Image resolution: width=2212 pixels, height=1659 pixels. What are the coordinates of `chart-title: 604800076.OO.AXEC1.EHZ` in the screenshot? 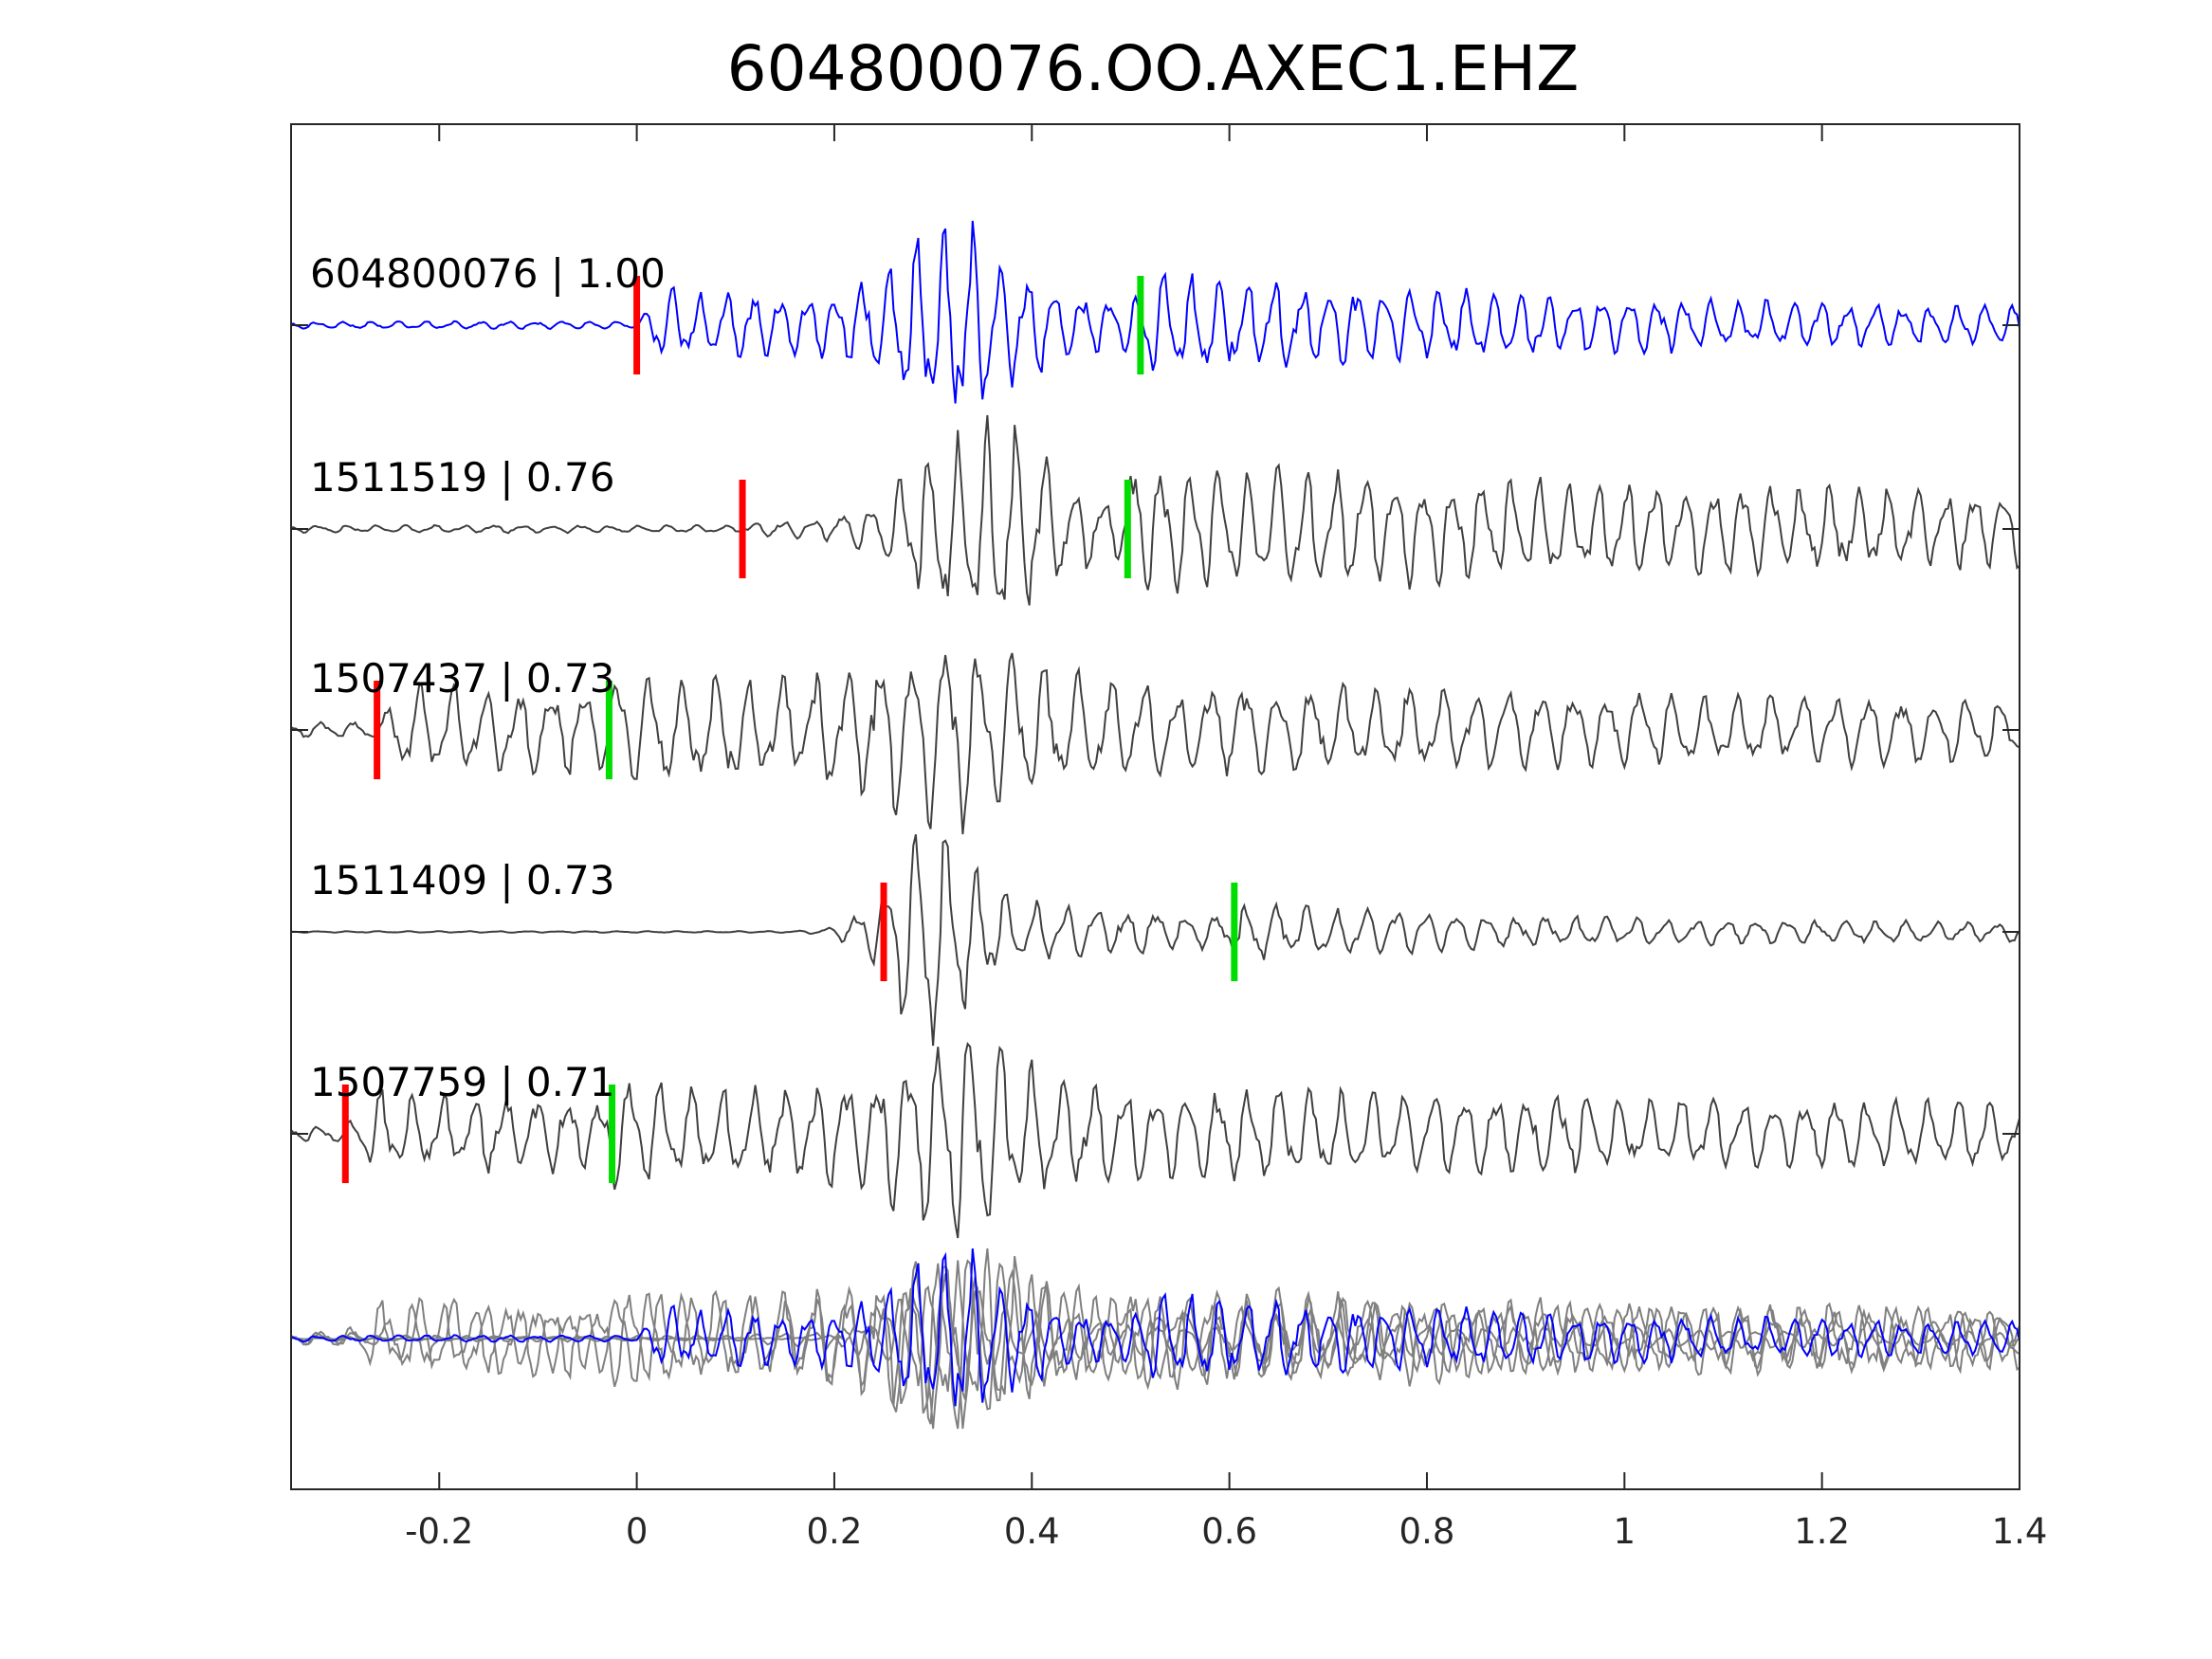 It's located at (1153, 68).